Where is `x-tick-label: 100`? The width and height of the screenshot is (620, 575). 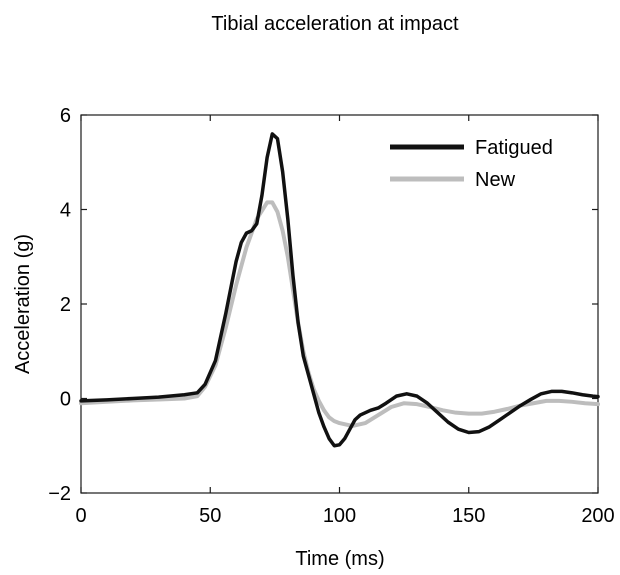
x-tick-label: 100 is located at coordinates (339, 516).